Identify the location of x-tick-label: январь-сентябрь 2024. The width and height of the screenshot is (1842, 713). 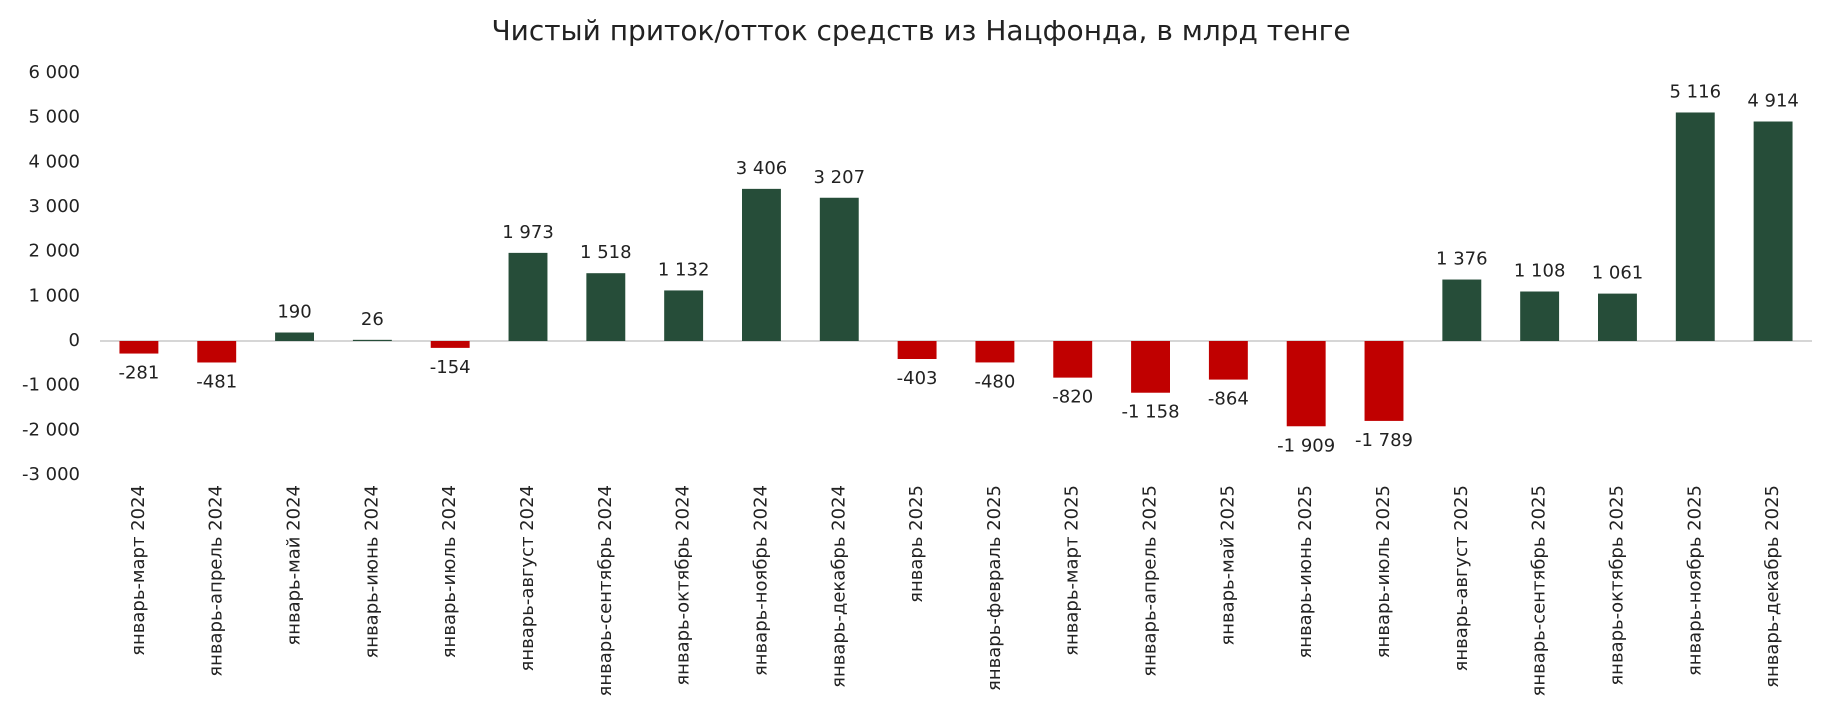
(605, 590).